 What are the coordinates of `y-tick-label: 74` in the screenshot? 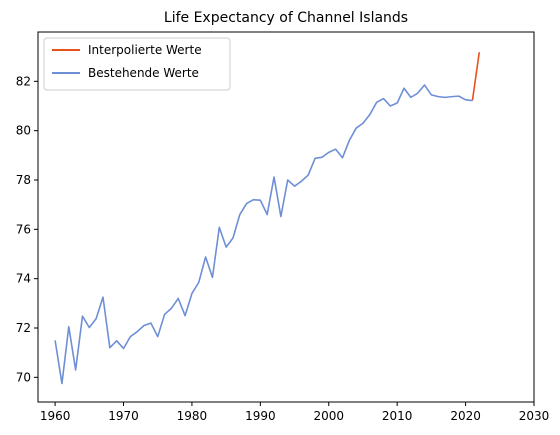 It's located at (23, 279).